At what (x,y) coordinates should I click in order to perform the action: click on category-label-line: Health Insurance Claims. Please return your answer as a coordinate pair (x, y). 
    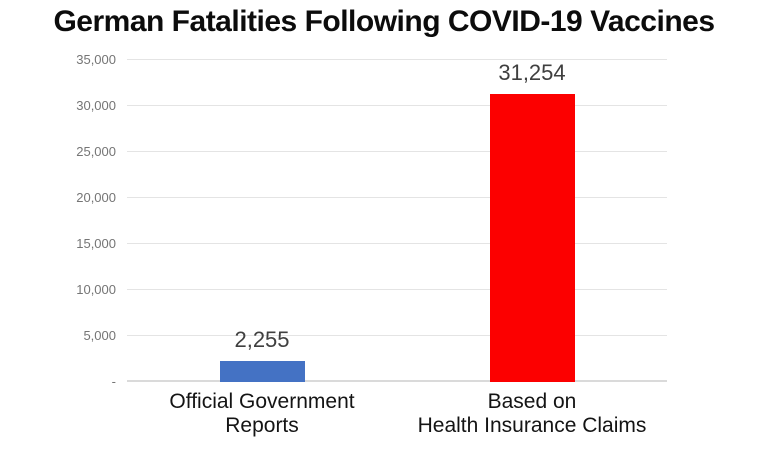
    Looking at the image, I should click on (532, 425).